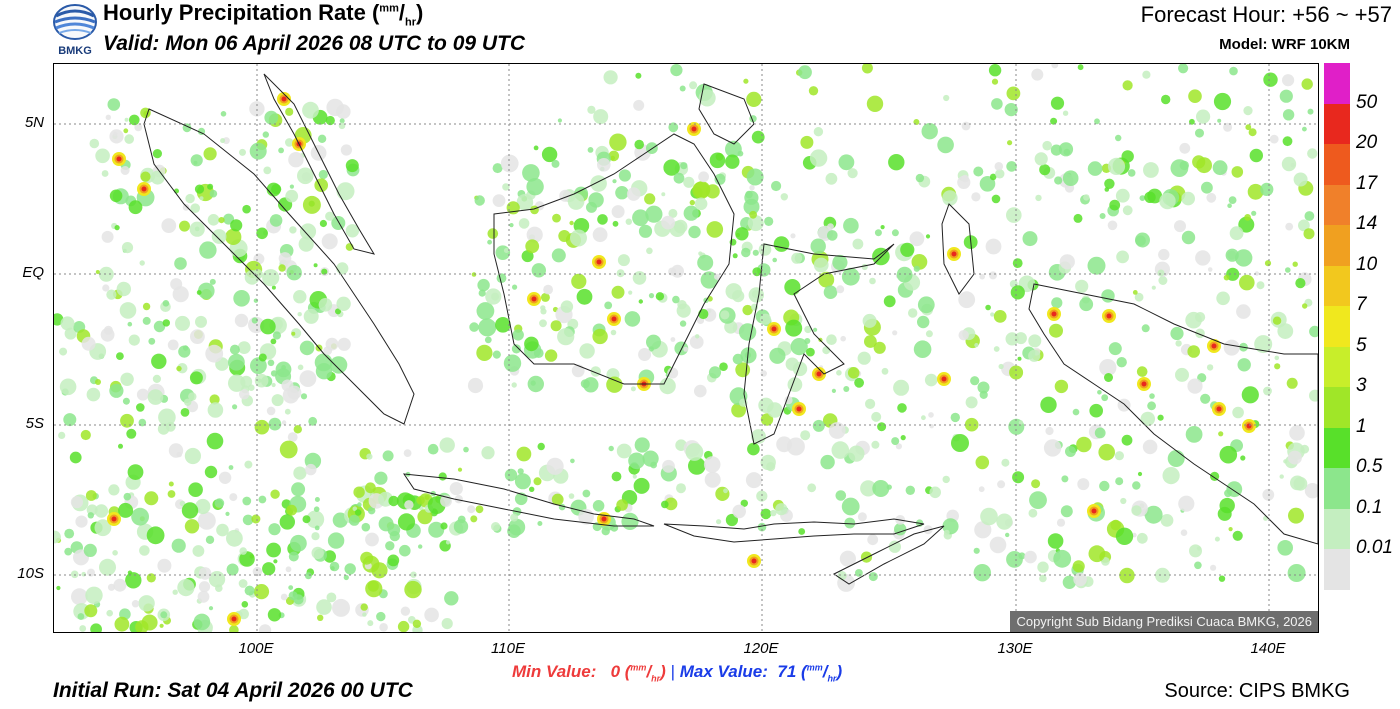 This screenshot has height=709, width=1400. I want to click on precip-hotspot, so click(944, 379).